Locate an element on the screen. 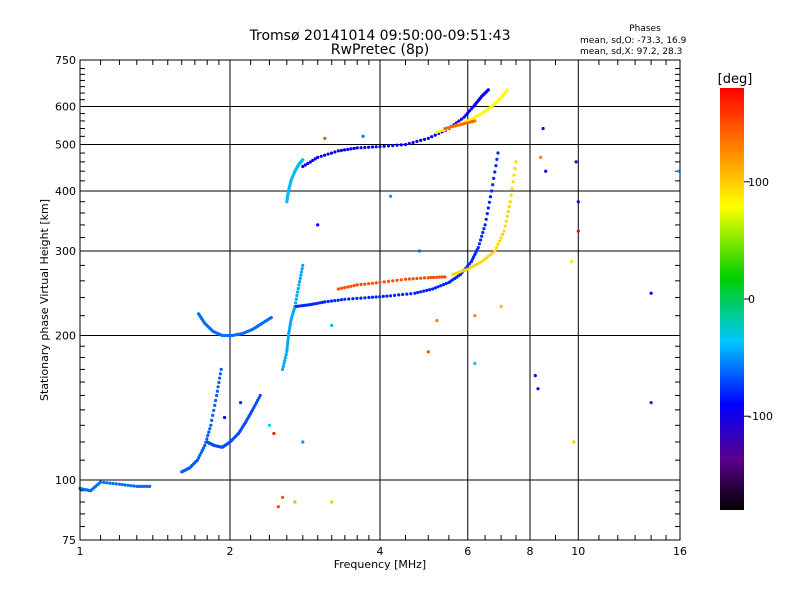 This screenshot has width=800, height=600. colorbar-tick-label: 0 is located at coordinates (751, 299).